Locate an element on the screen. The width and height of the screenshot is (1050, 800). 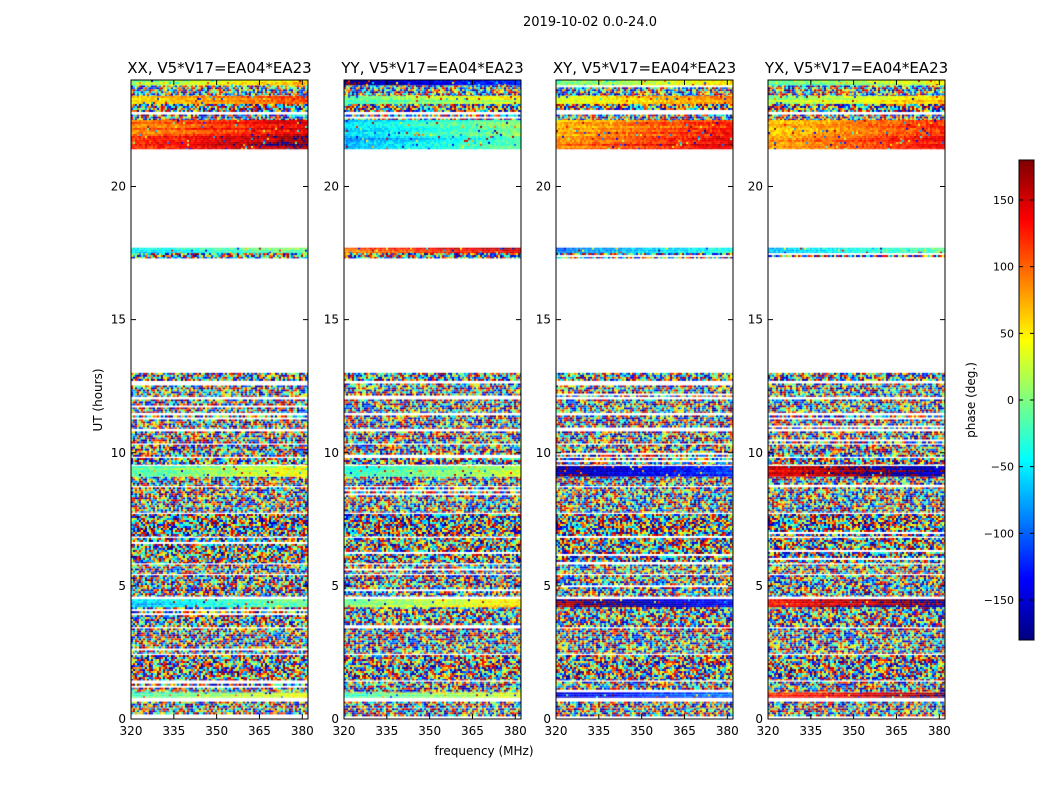
colorbar-tick-label: −150 is located at coordinates (999, 600).